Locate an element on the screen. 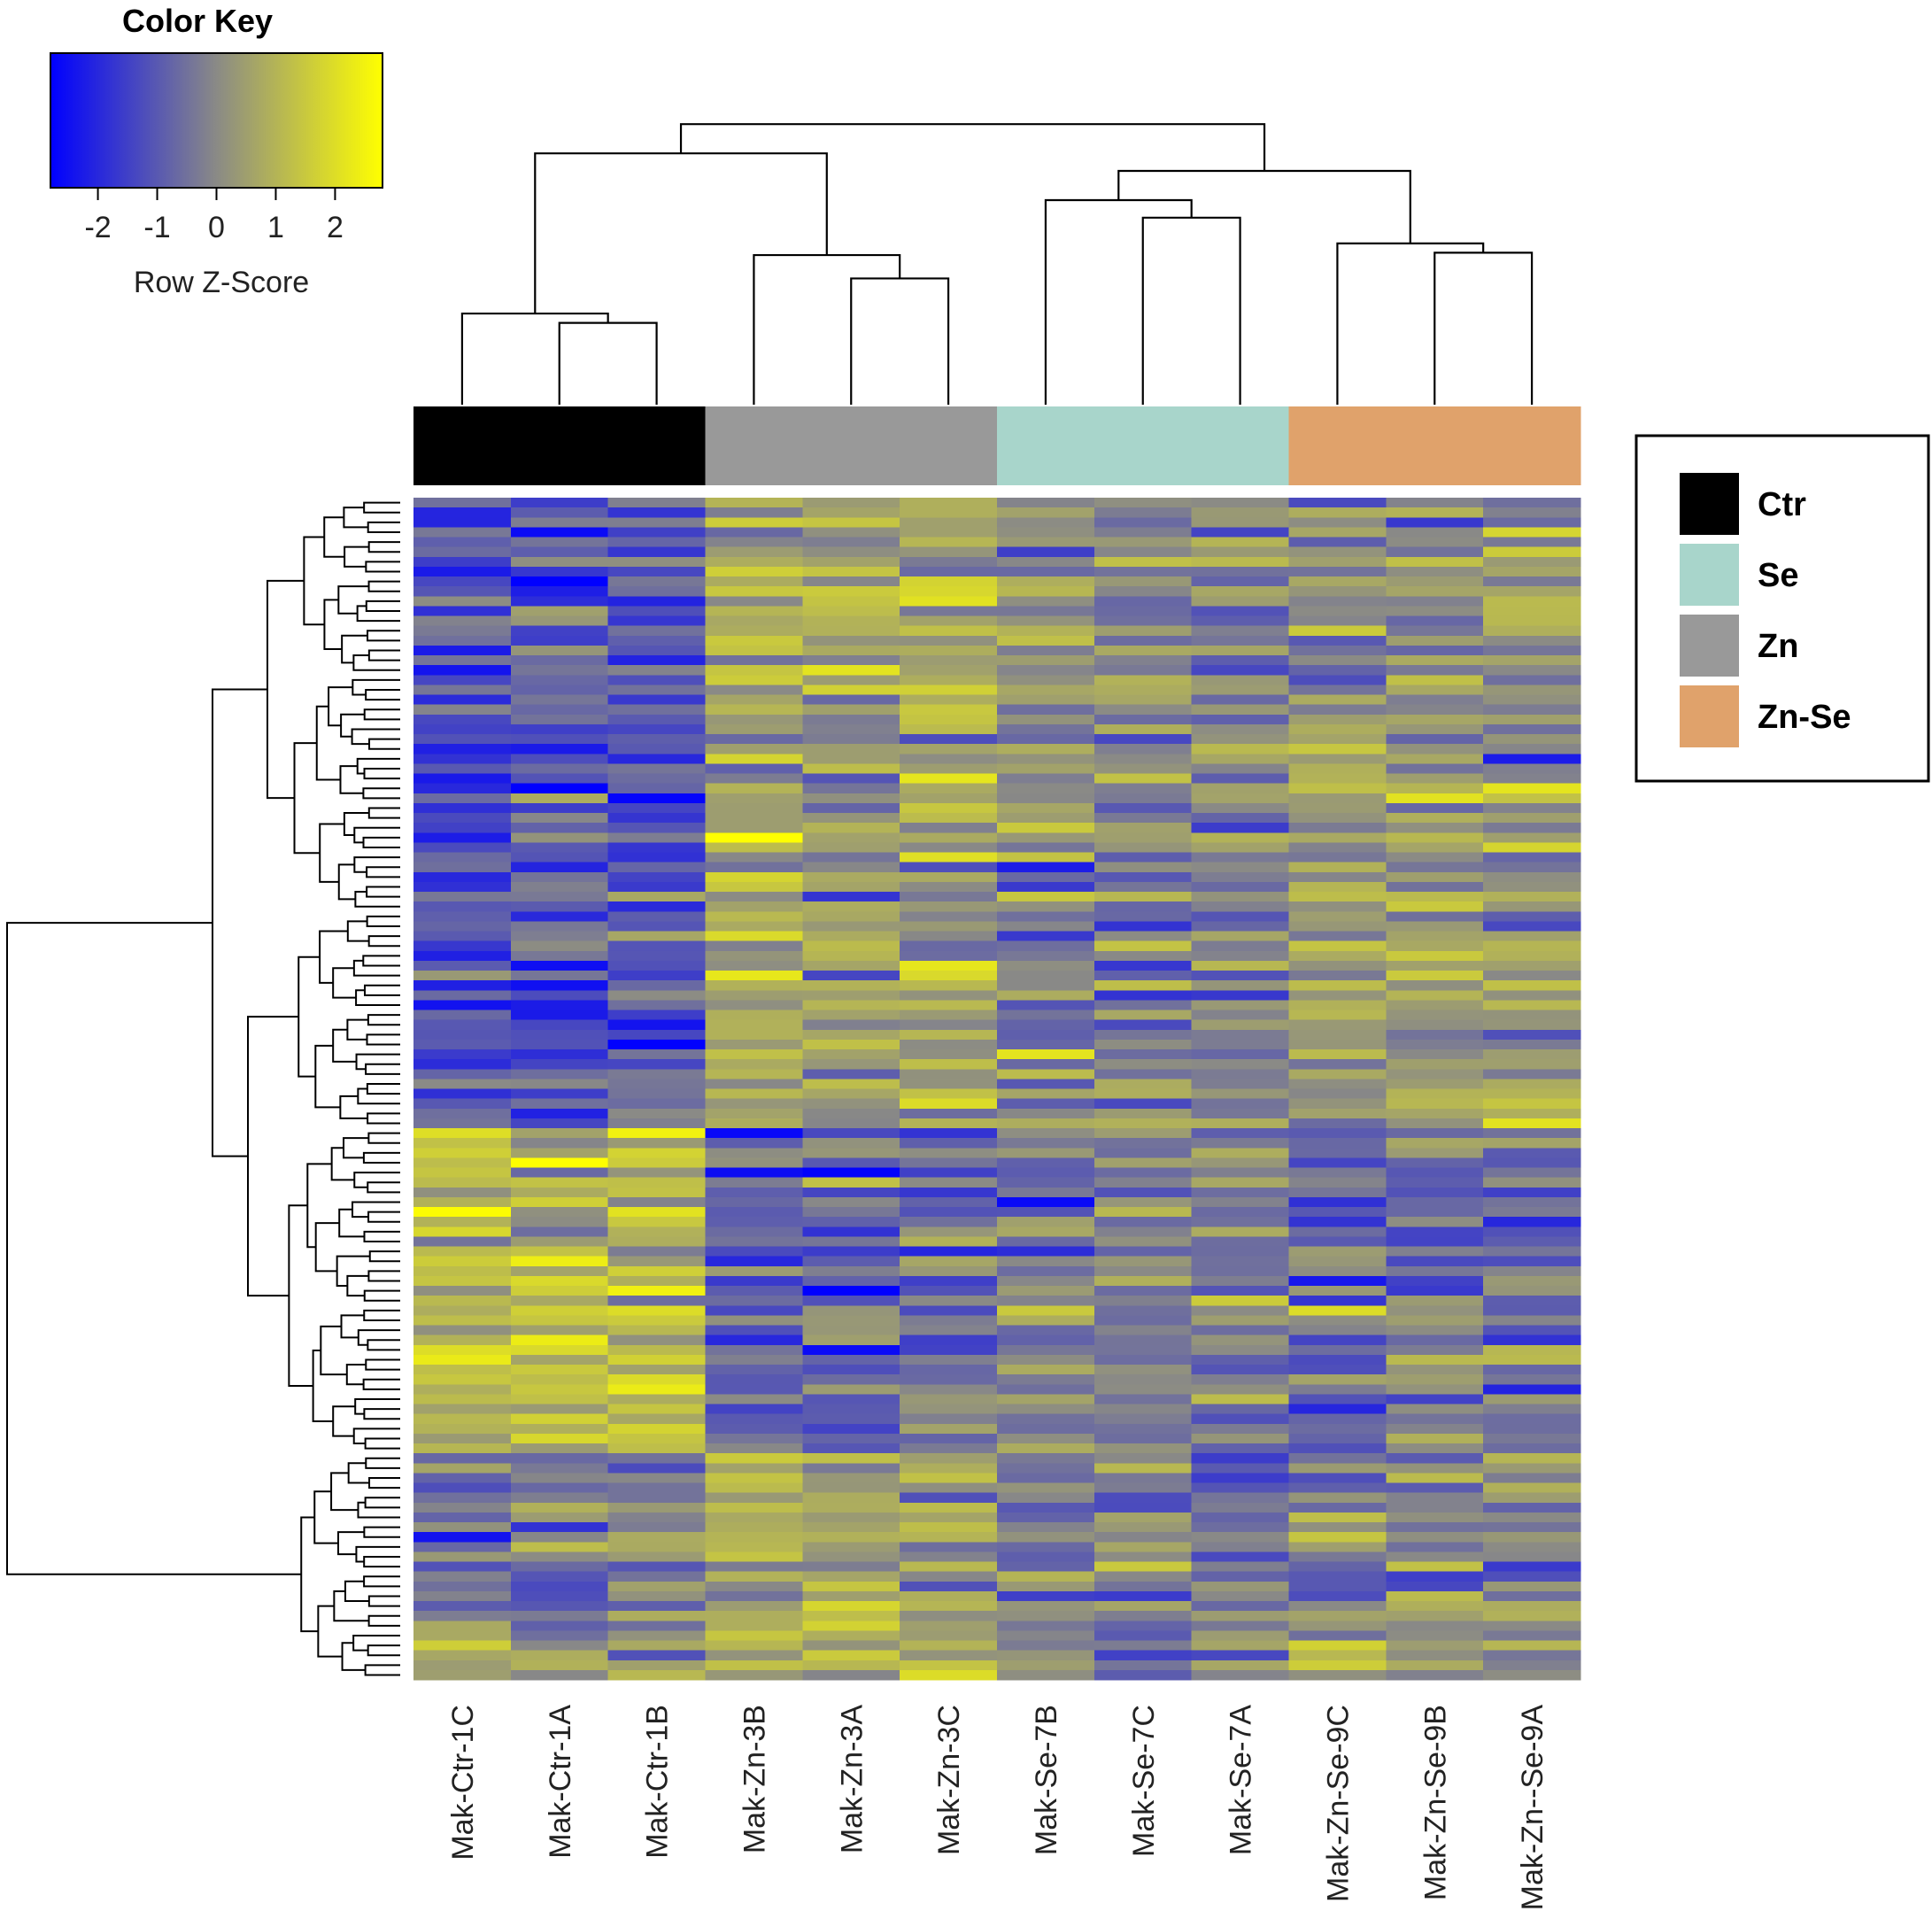 The height and width of the screenshot is (1911, 1932). legend-swatch is located at coordinates (1709, 646).